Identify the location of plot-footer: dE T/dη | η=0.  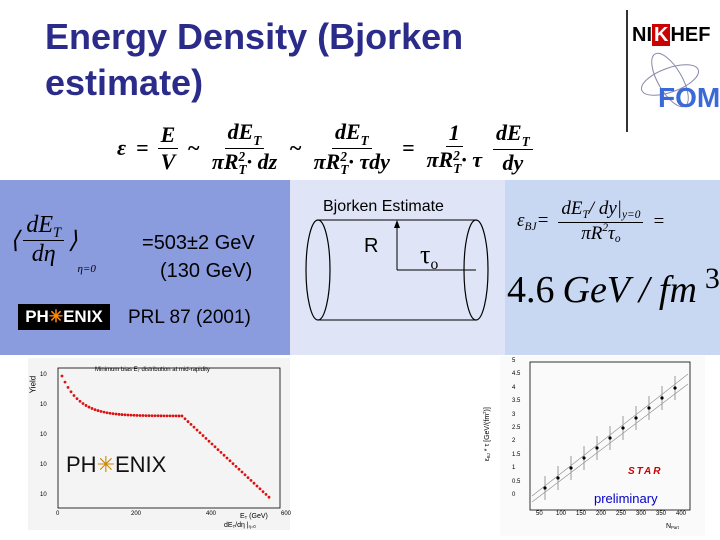
(240, 525).